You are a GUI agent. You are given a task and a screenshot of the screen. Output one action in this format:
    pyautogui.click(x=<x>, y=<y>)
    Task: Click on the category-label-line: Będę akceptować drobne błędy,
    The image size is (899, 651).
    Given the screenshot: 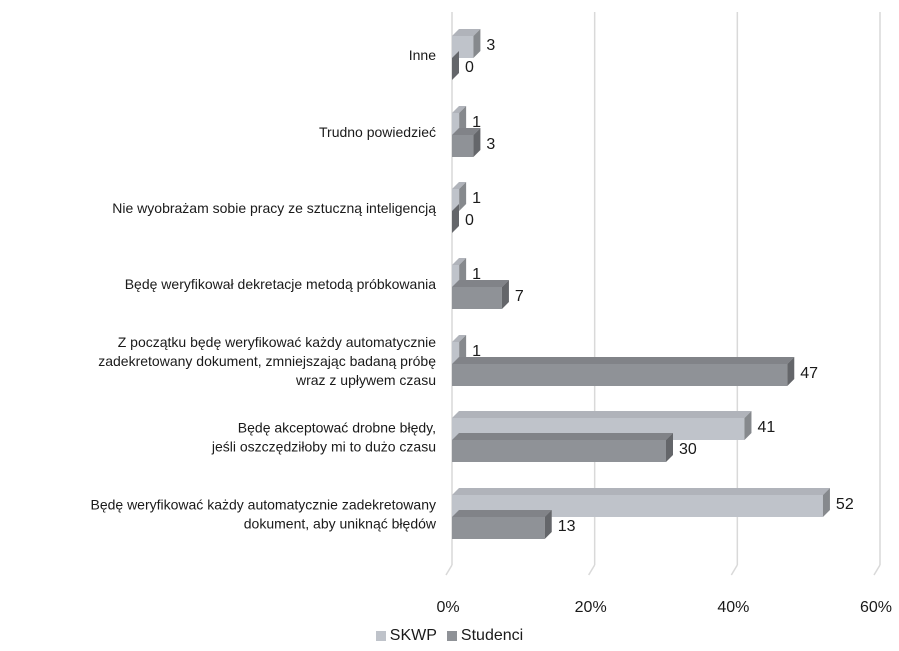 What is the action you would take?
    pyautogui.click(x=337, y=427)
    